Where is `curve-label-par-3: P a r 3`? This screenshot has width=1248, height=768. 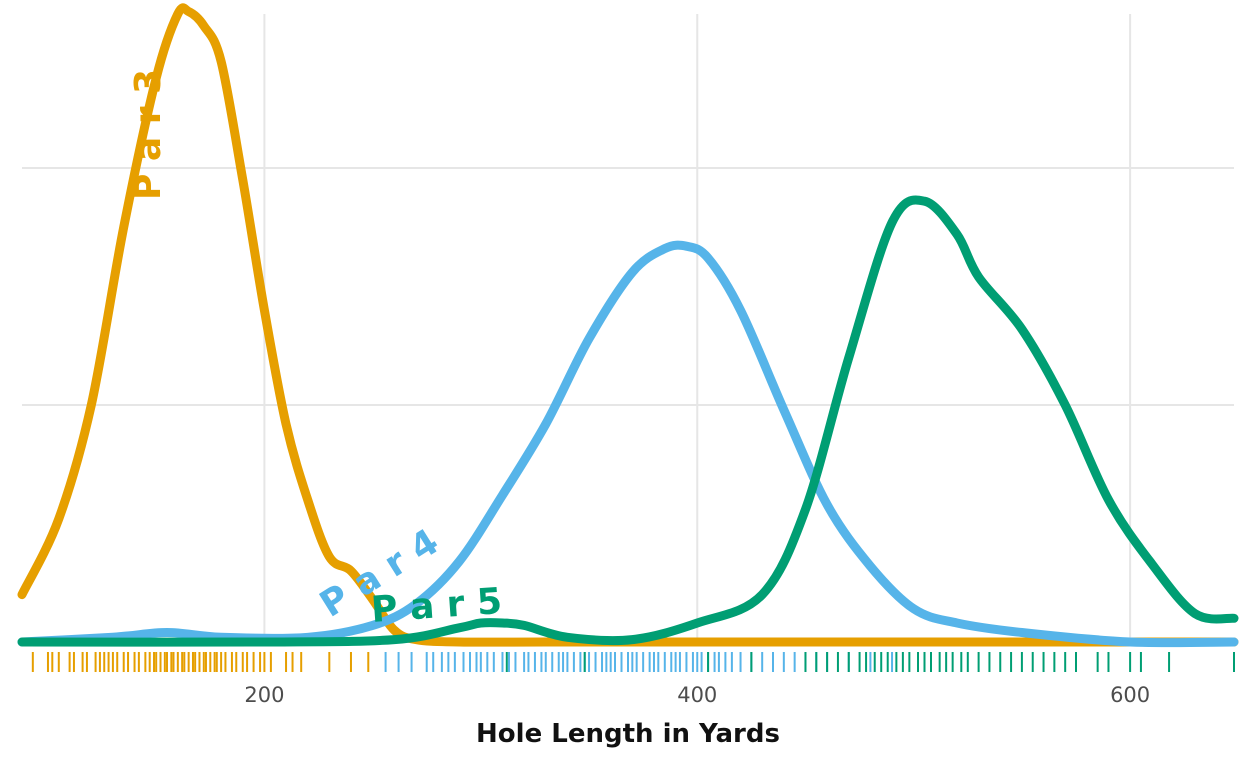
curve-label-par-3: P a r 3 is located at coordinates (148, 134).